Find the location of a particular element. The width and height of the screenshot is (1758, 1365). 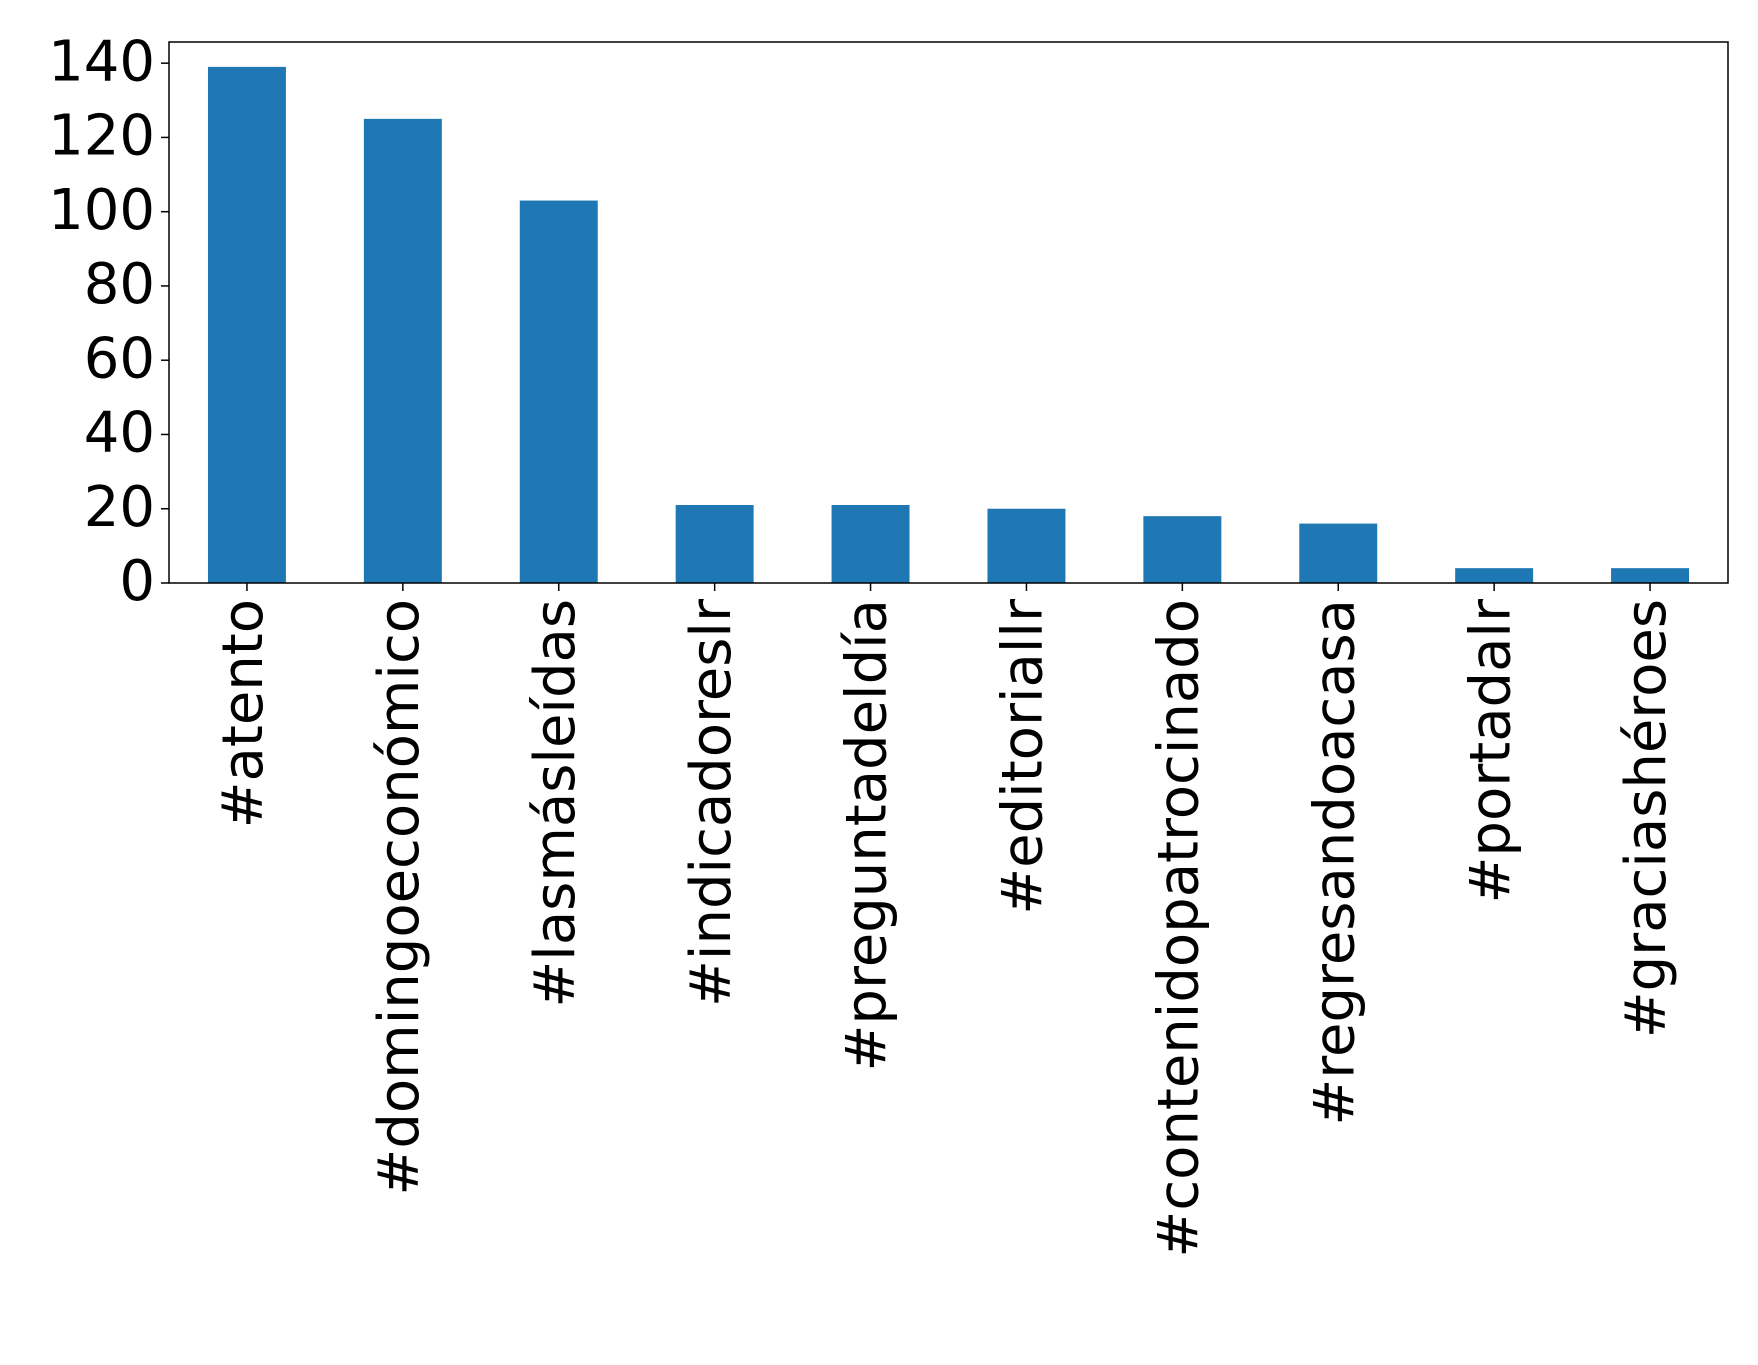

x-tick-label: #atento is located at coordinates (243, 713).